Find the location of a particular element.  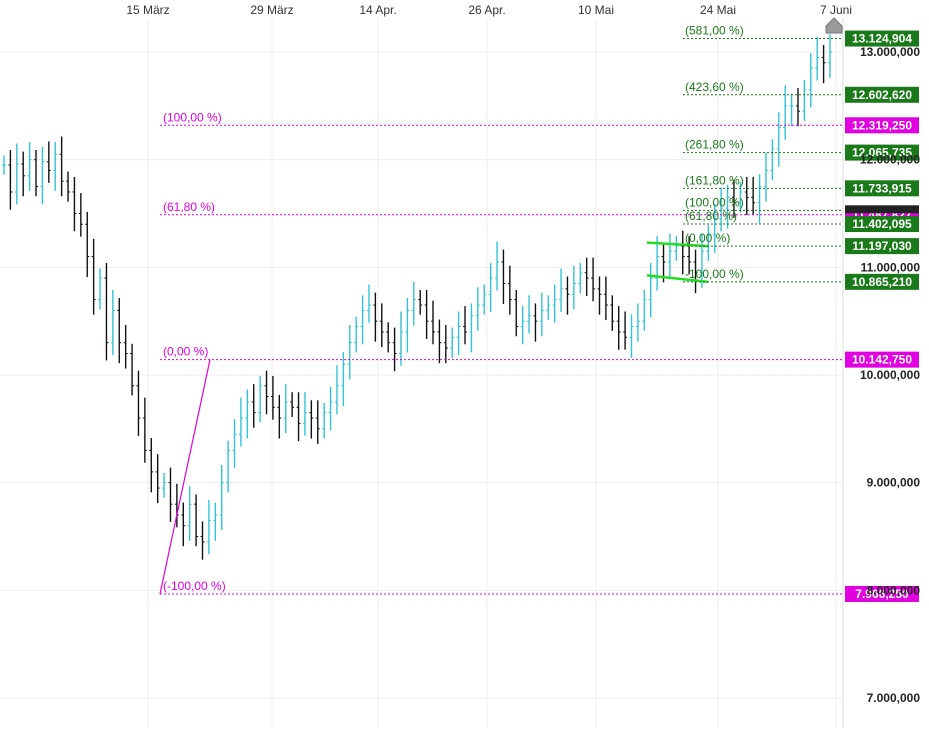

price-badge-magenta-text: 10.142,750 is located at coordinates (882, 360).